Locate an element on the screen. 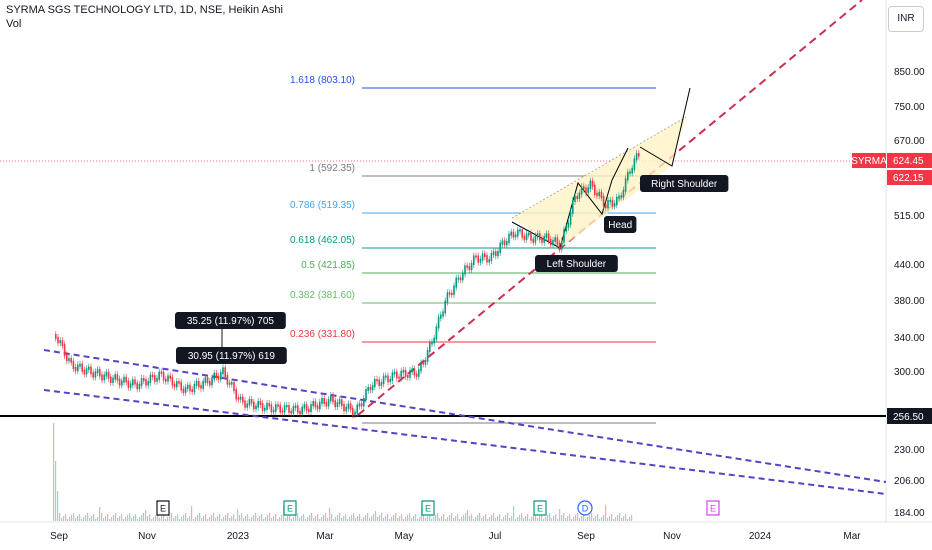 The width and height of the screenshot is (932, 550). event-marker-label: D is located at coordinates (585, 509).